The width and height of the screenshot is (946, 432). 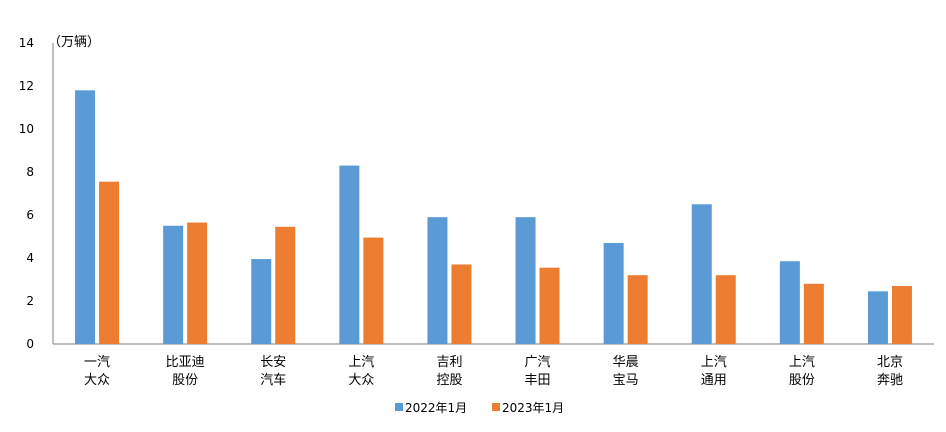 What do you see at coordinates (273, 380) in the screenshot?
I see `x-category-label: 汽车` at bounding box center [273, 380].